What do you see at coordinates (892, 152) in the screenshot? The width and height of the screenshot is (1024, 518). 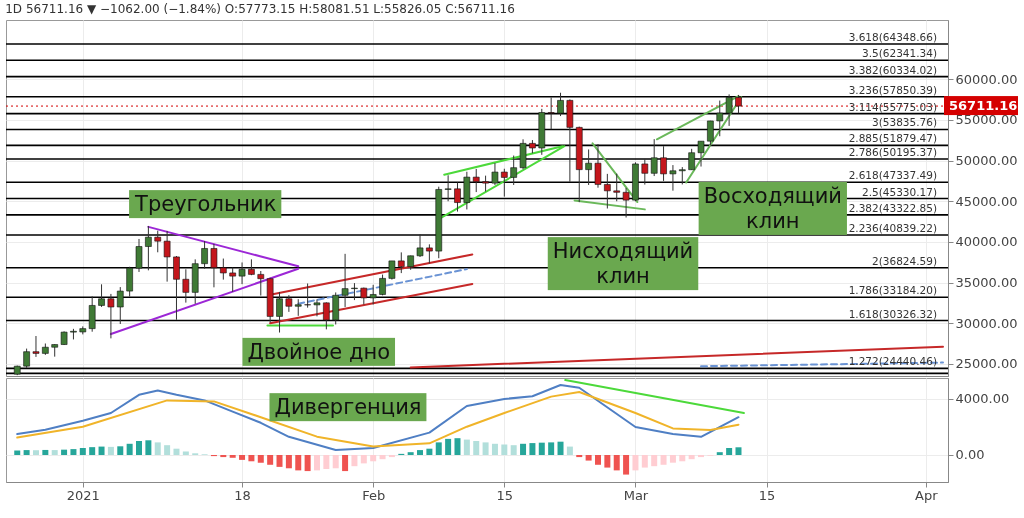 I see `ref-line-label: 2.786(50195.37)` at bounding box center [892, 152].